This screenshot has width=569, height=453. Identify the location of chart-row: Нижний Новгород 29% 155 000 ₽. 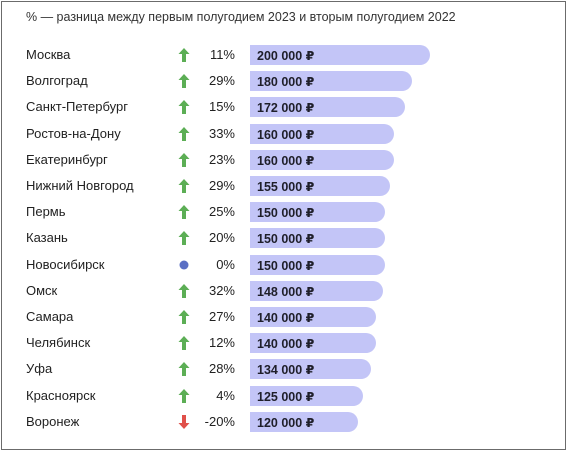
(284, 186).